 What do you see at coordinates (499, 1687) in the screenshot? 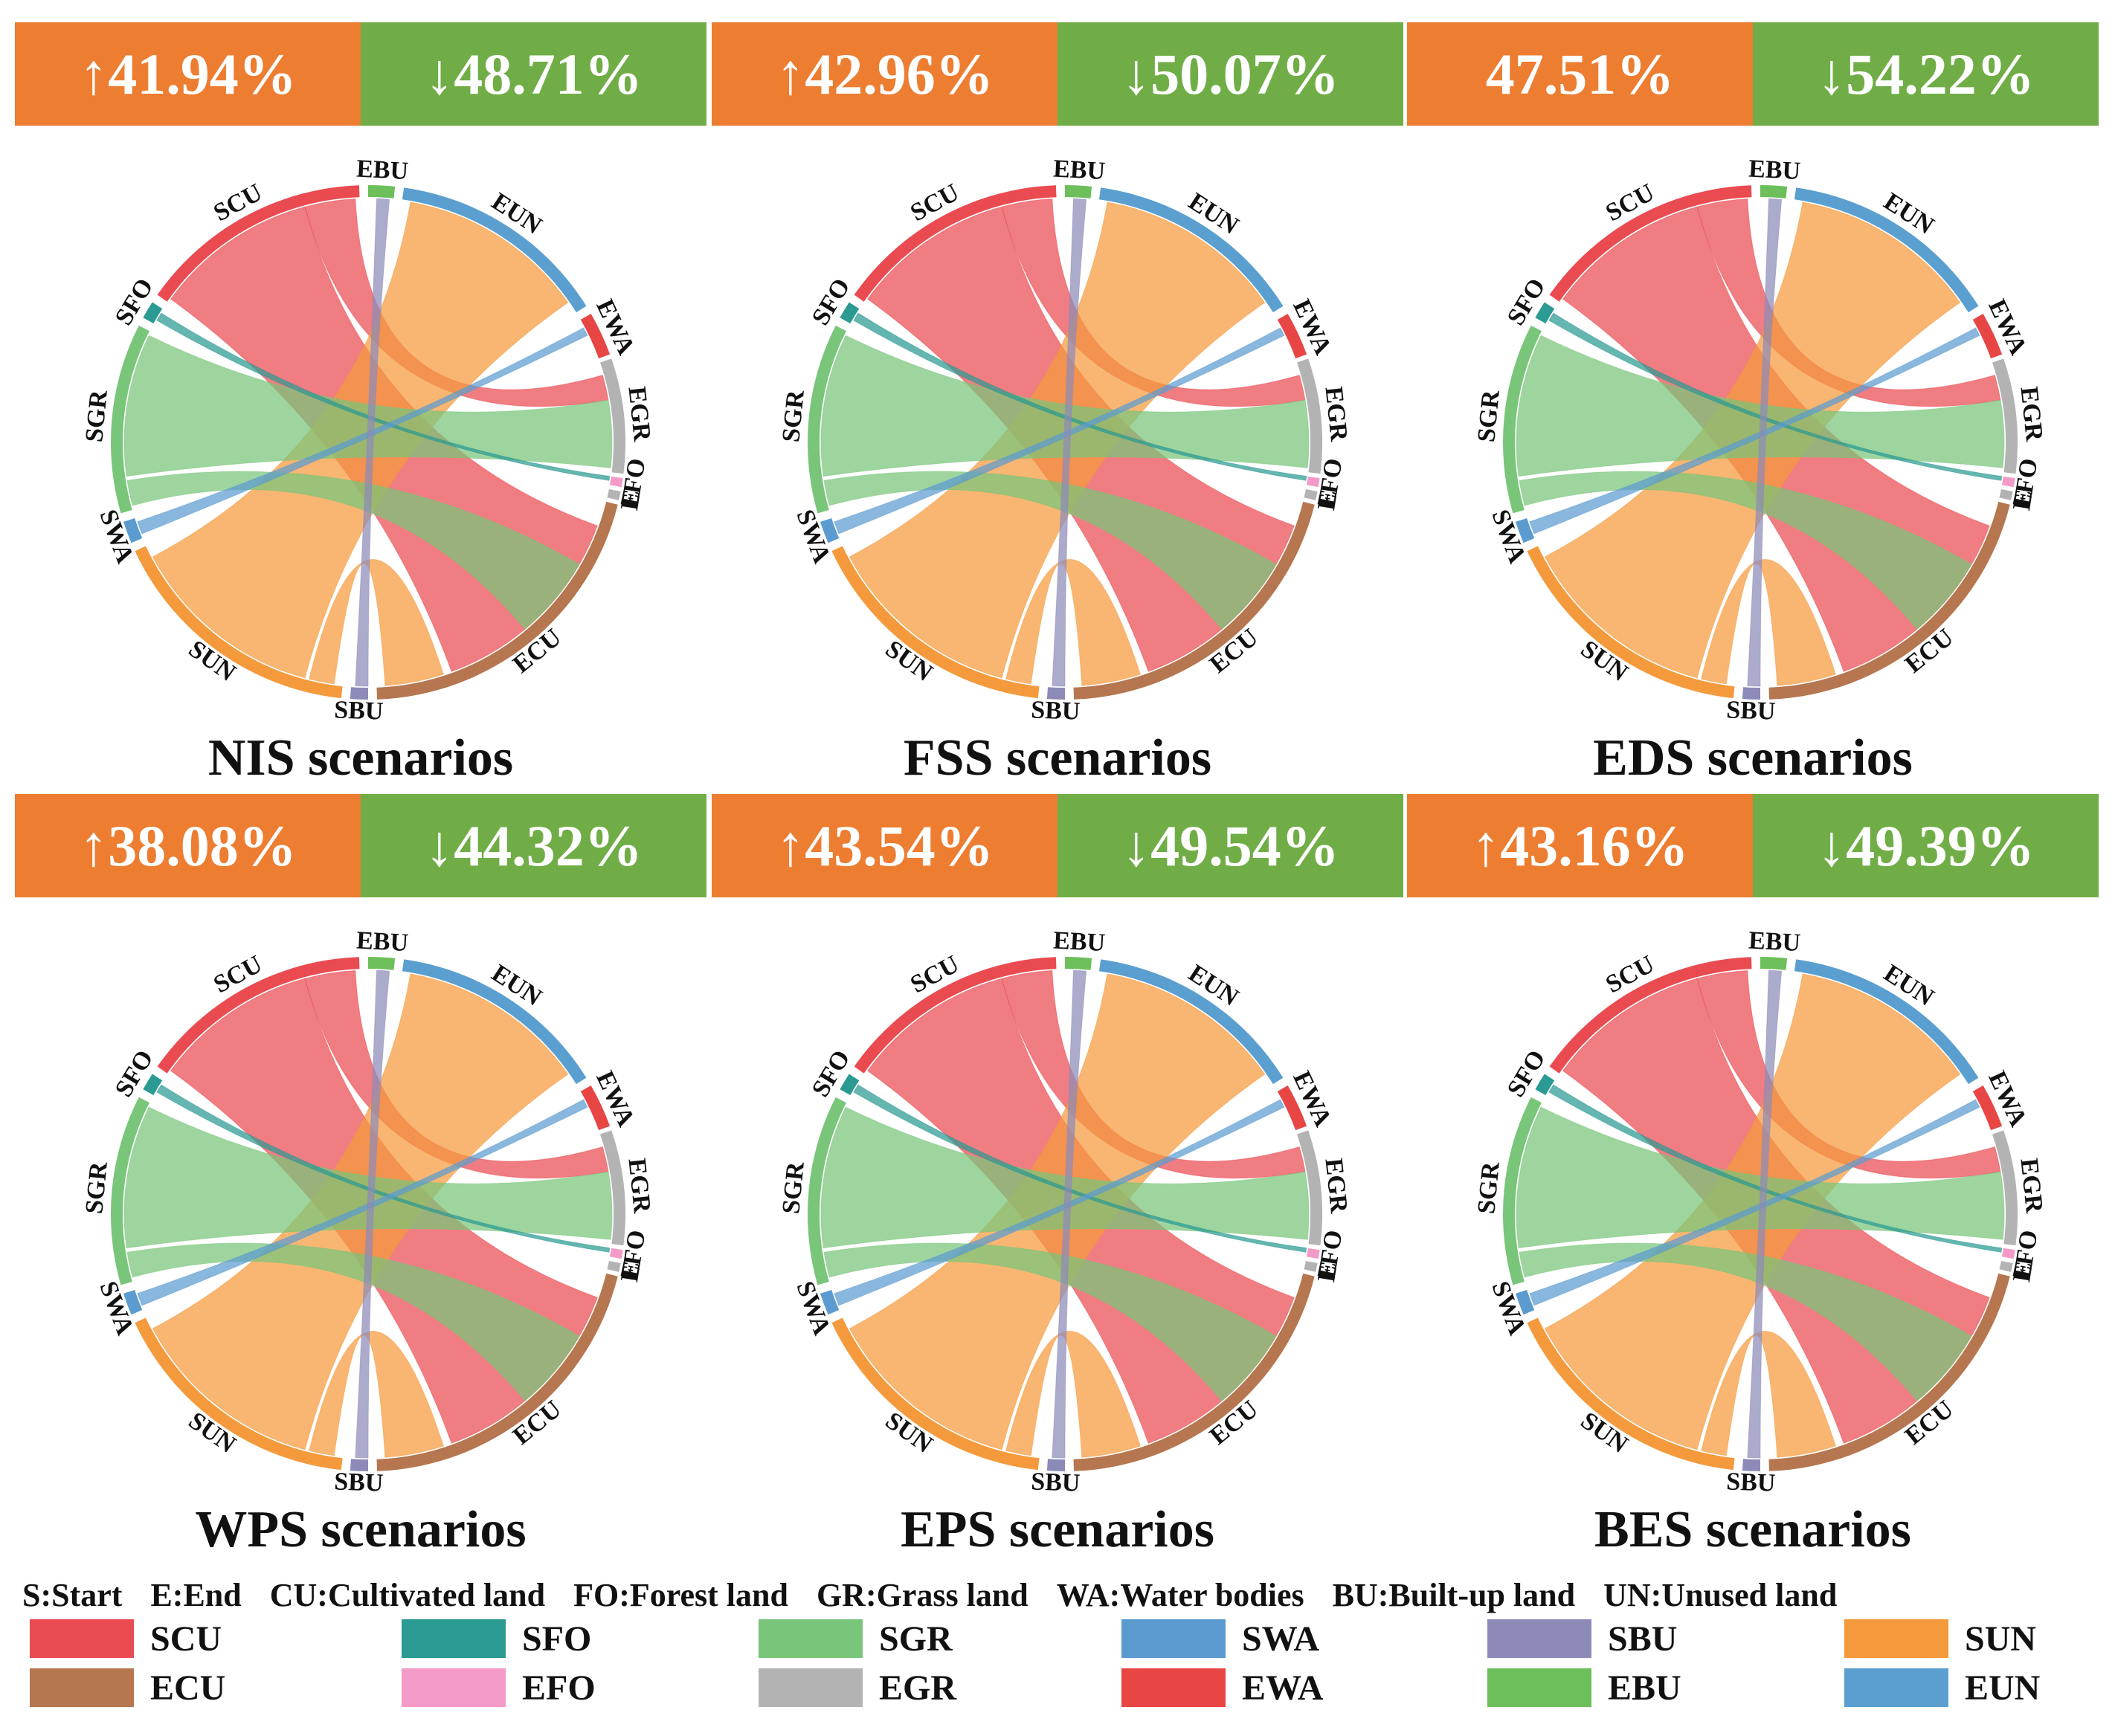
I see `legend-item: EFO` at bounding box center [499, 1687].